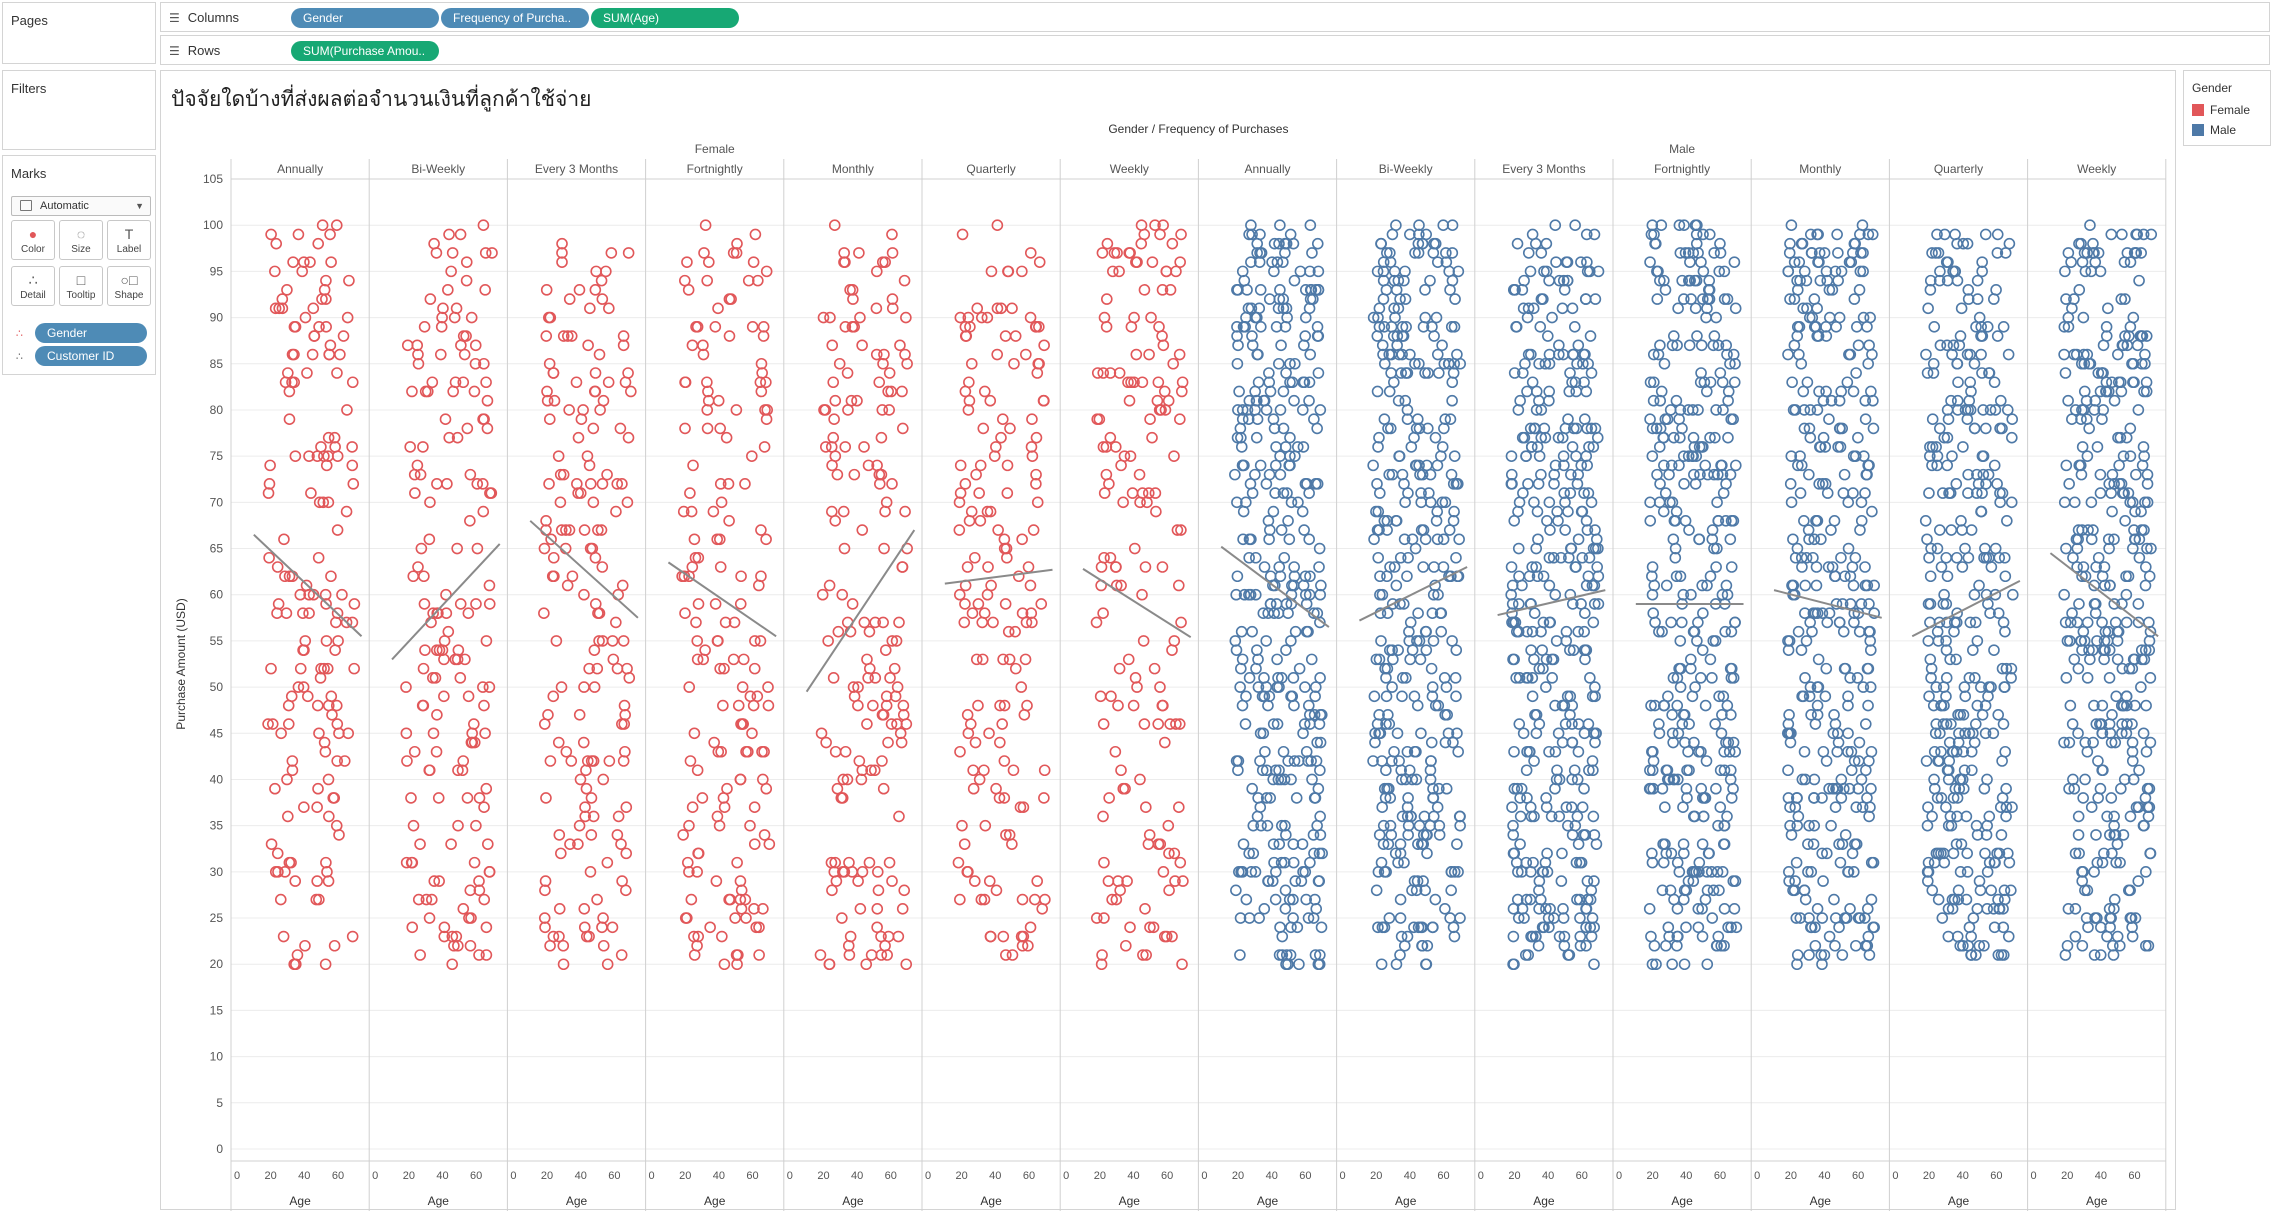 The image size is (2273, 1213). Describe the element at coordinates (1215, 50) in the screenshot. I see `rows-shelf: ☰ Rows SUM(Purchase Amou..` at that location.